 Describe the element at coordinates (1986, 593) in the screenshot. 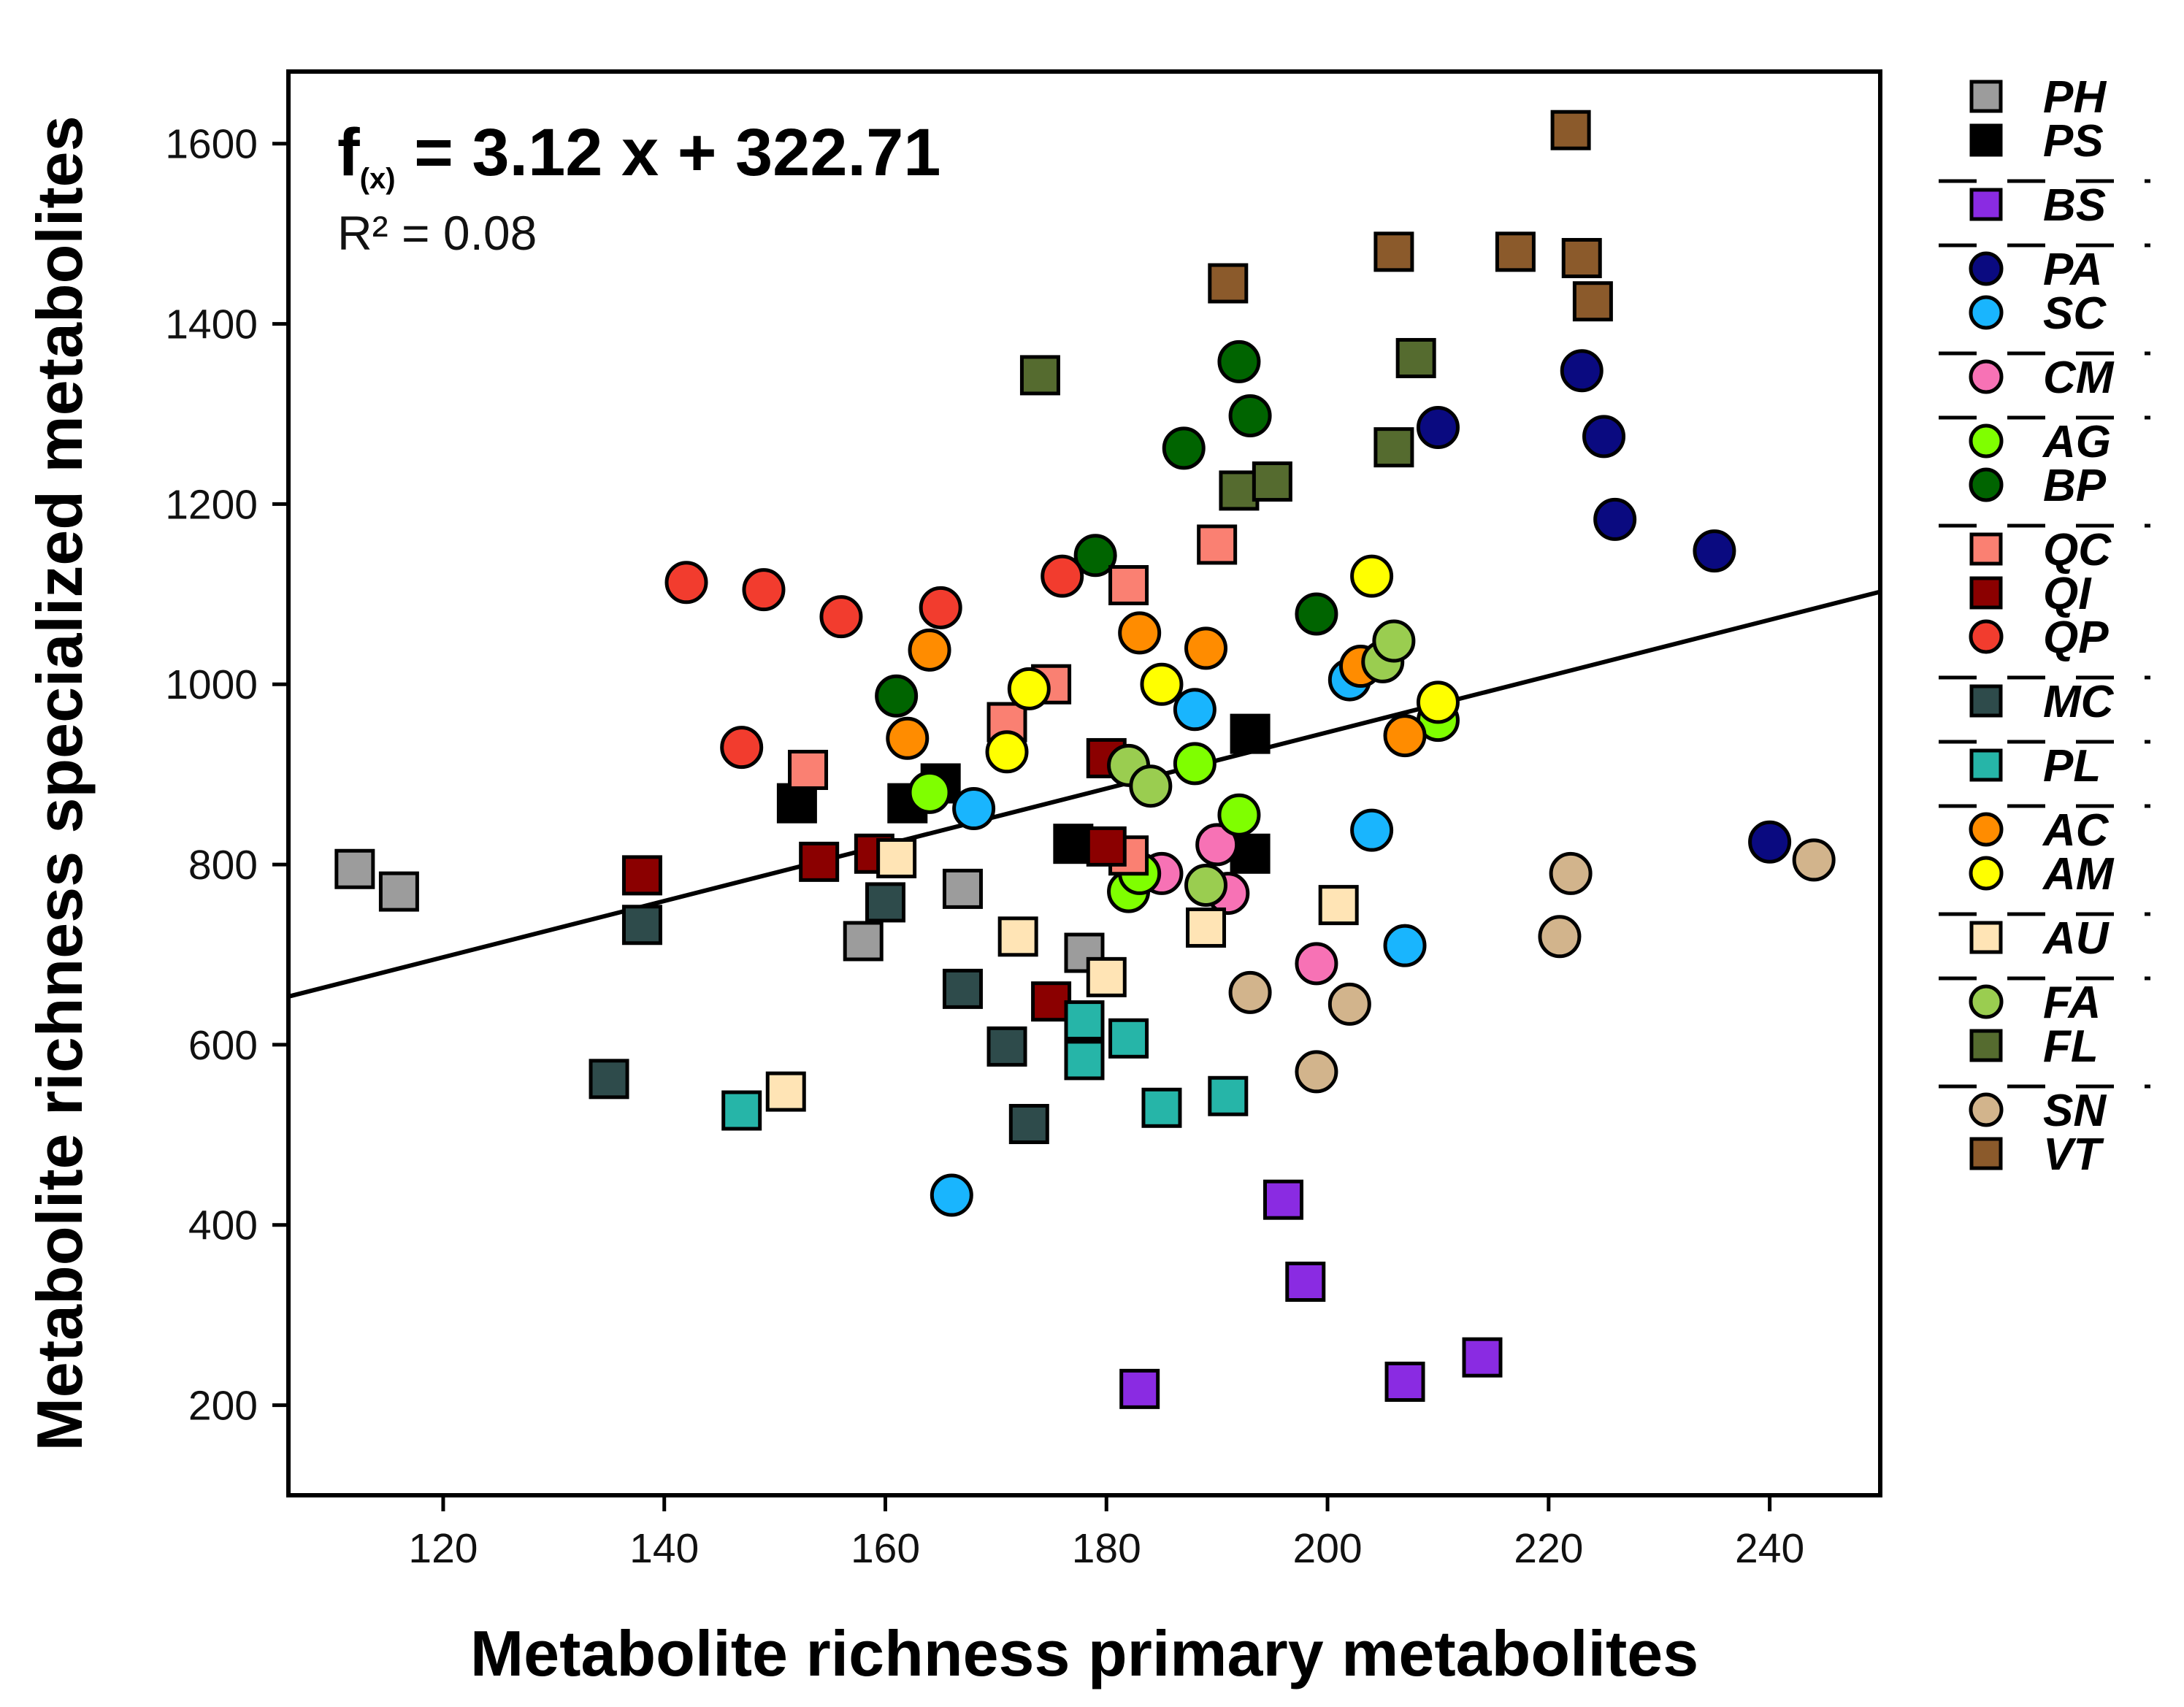

I see `legend-marker-qi` at that location.